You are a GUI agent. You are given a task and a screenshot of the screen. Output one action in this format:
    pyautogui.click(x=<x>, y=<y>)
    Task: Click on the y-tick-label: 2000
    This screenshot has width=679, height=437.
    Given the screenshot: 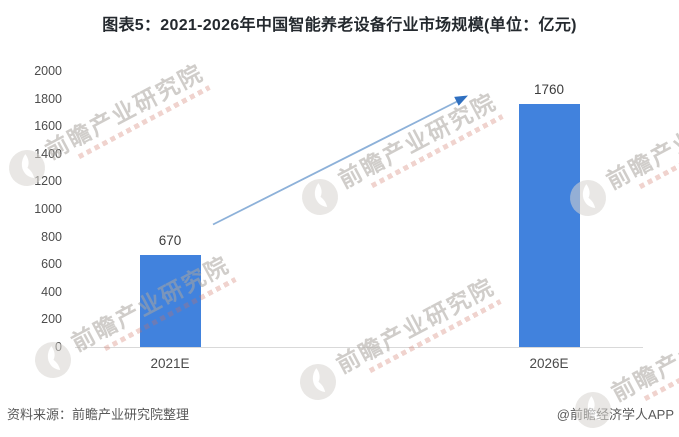 What is the action you would take?
    pyautogui.click(x=48, y=71)
    